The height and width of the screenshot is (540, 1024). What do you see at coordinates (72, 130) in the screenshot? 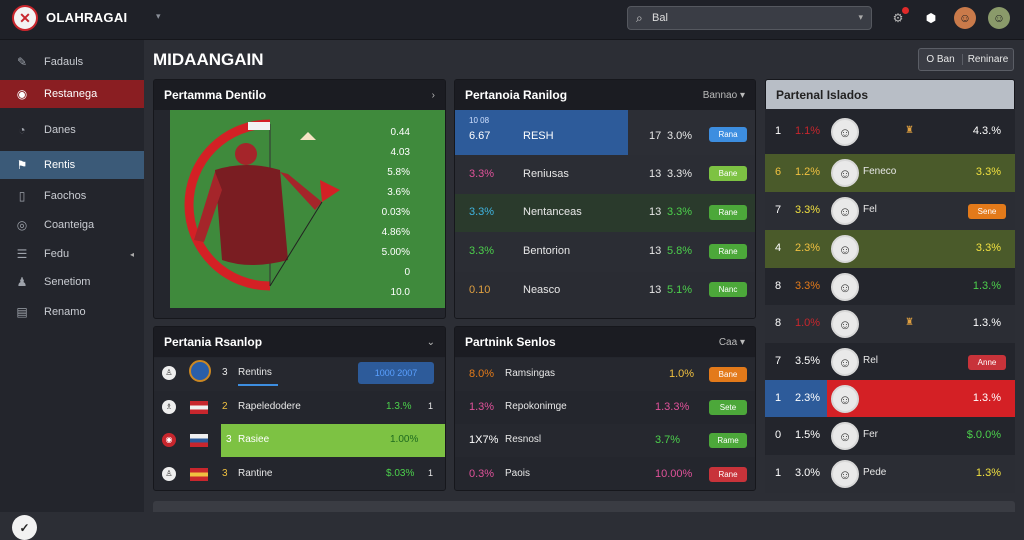
I see `sidebar-item-2: ◔ Danes` at bounding box center [72, 130].